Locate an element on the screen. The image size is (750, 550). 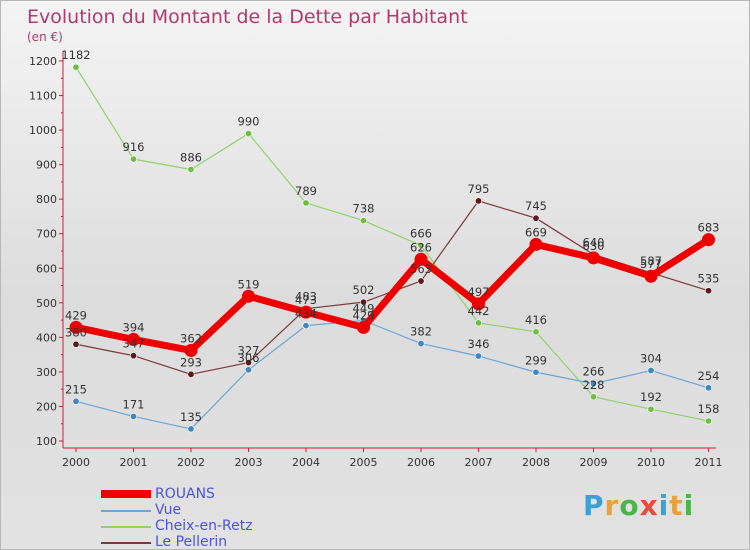
y-tick-label: 700 is located at coordinates (46, 234).